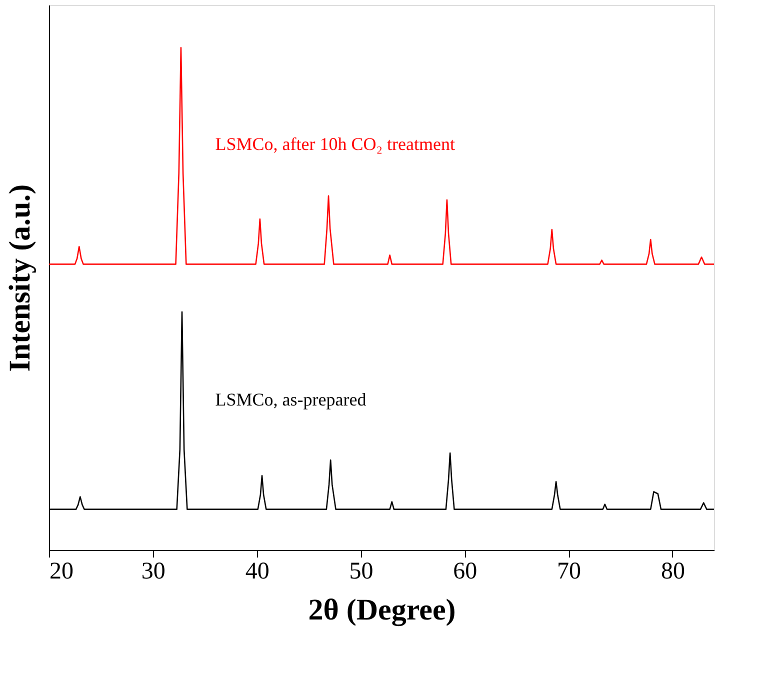  Describe the element at coordinates (20, 278) in the screenshot. I see `y-axis-title: Intensity (a.u.)` at that location.